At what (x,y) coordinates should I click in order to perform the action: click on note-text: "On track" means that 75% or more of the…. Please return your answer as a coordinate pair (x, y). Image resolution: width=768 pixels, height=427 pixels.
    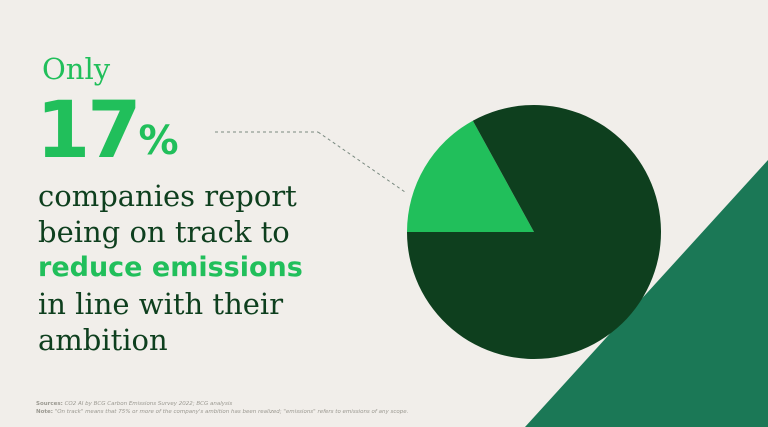
    Looking at the image, I should click on (231, 412).